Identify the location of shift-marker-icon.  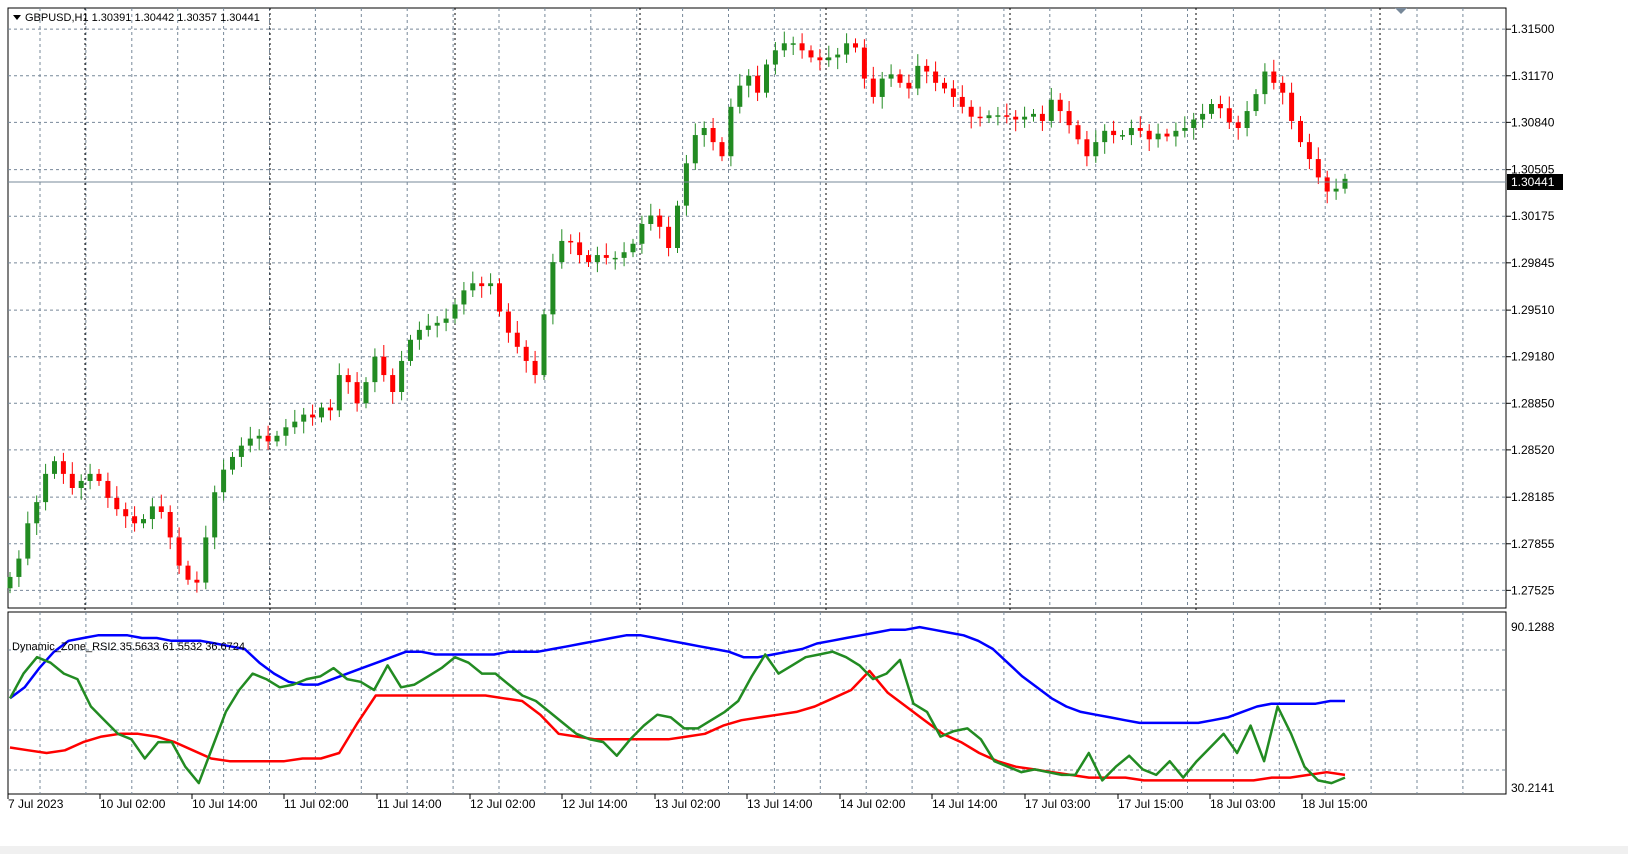
(1401, 11).